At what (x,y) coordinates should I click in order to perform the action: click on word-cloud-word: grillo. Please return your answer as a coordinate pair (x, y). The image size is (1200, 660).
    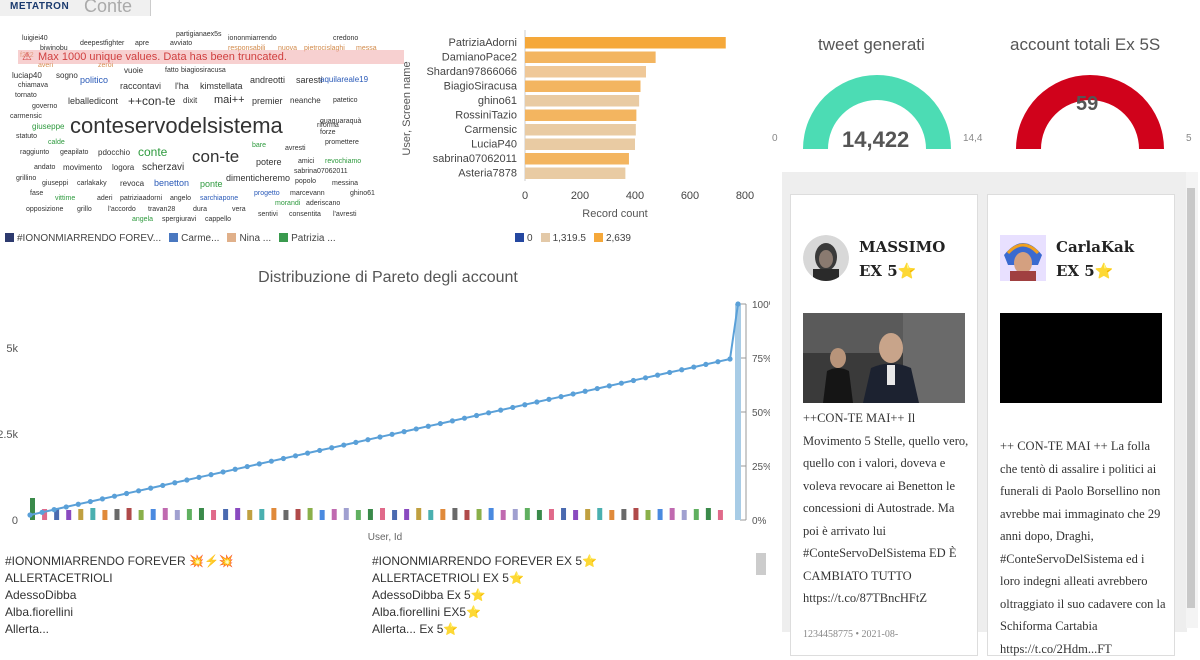
    Looking at the image, I should click on (84, 209).